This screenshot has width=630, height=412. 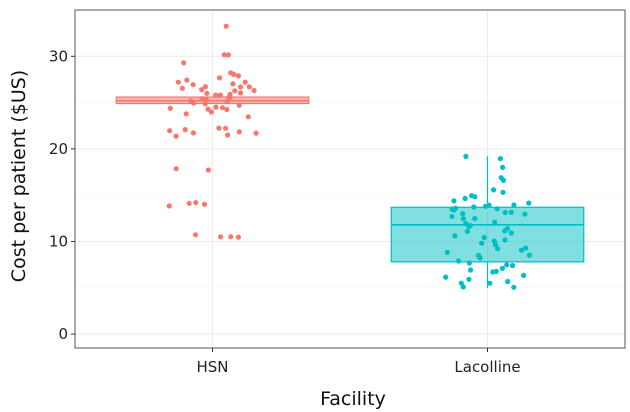 I want to click on y-tick-label: 10, so click(x=58, y=242).